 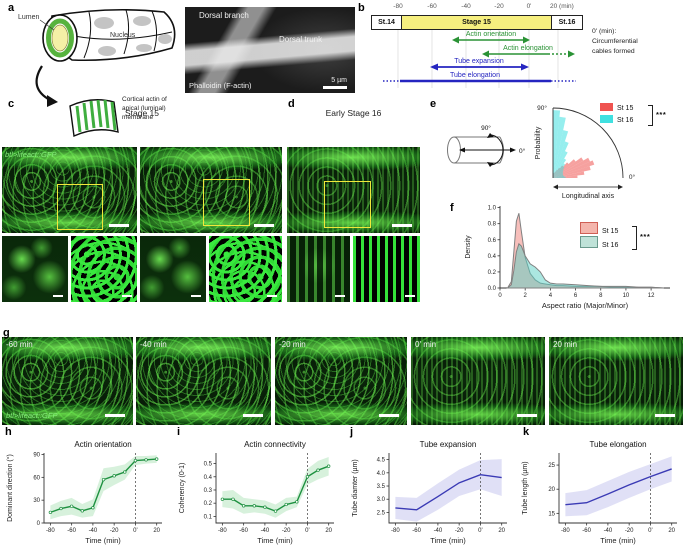 What do you see at coordinates (97, 73) in the screenshot?
I see `tube-schematic-diagram: Lumen Nucleus` at bounding box center [97, 73].